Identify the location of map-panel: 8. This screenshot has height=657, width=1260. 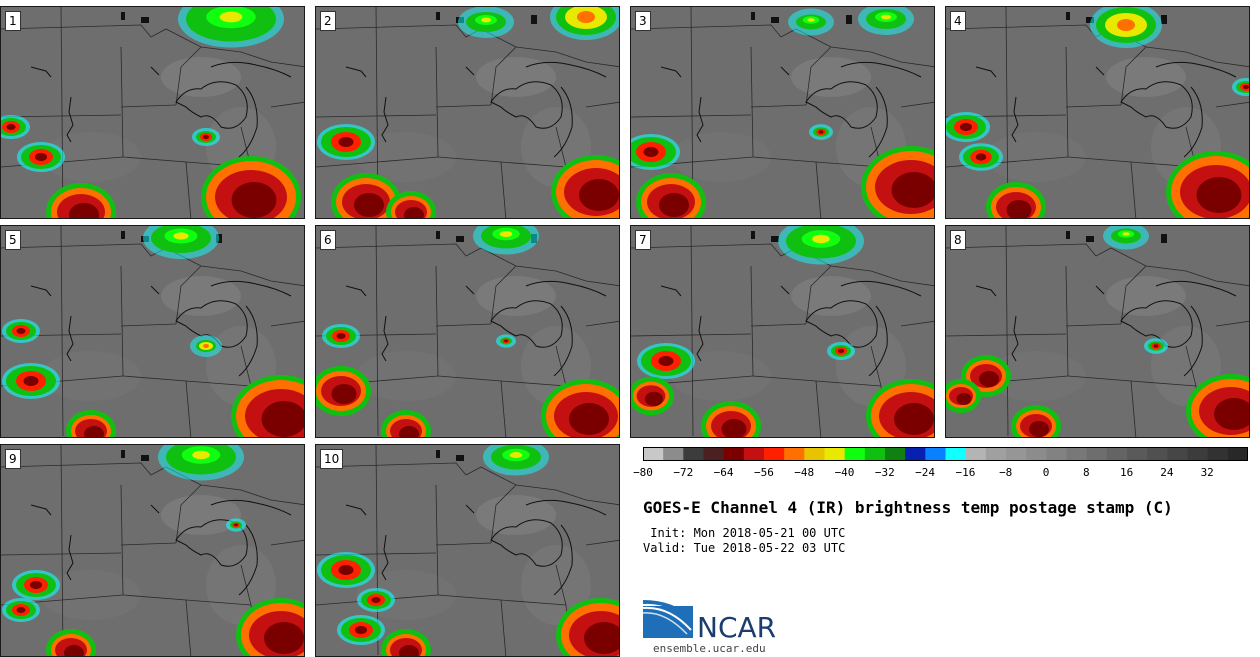
(1097, 331).